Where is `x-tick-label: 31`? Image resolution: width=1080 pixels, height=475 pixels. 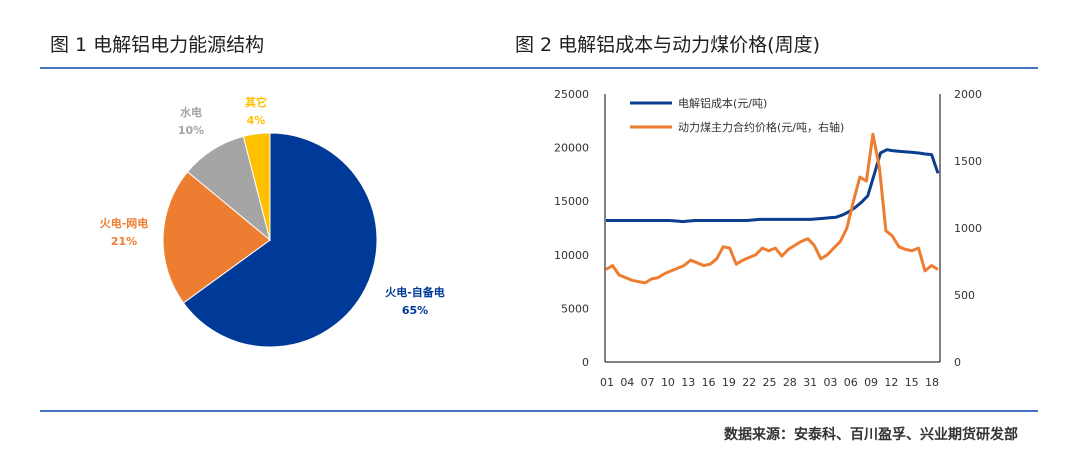 x-tick-label: 31 is located at coordinates (810, 382).